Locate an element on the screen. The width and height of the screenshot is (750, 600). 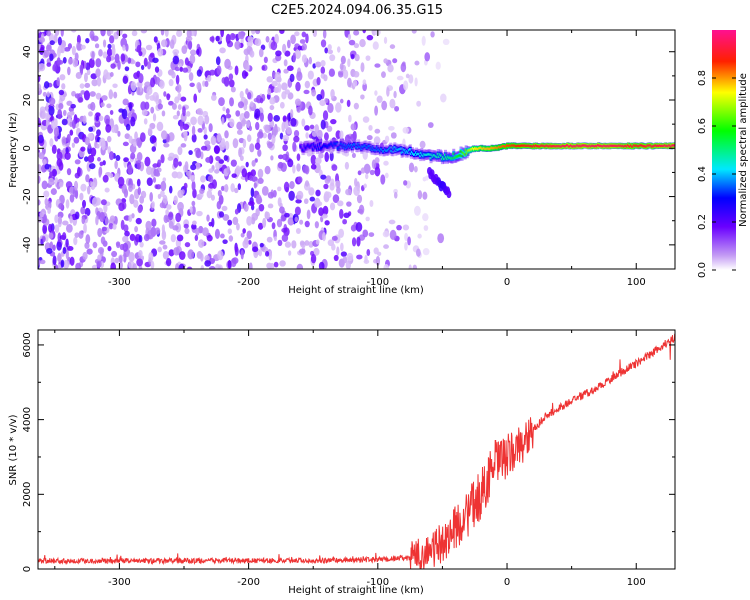
snr-y-axis-label: SNR (10 * v/v) is located at coordinates (13, 449).